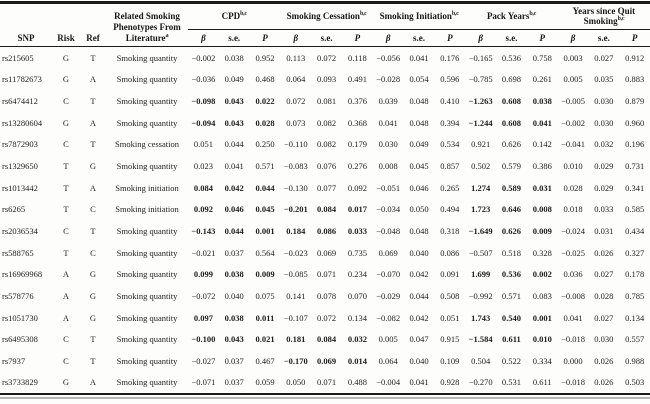  Describe the element at coordinates (511, 274) in the screenshot. I see `value-cell: 0.536` at that location.